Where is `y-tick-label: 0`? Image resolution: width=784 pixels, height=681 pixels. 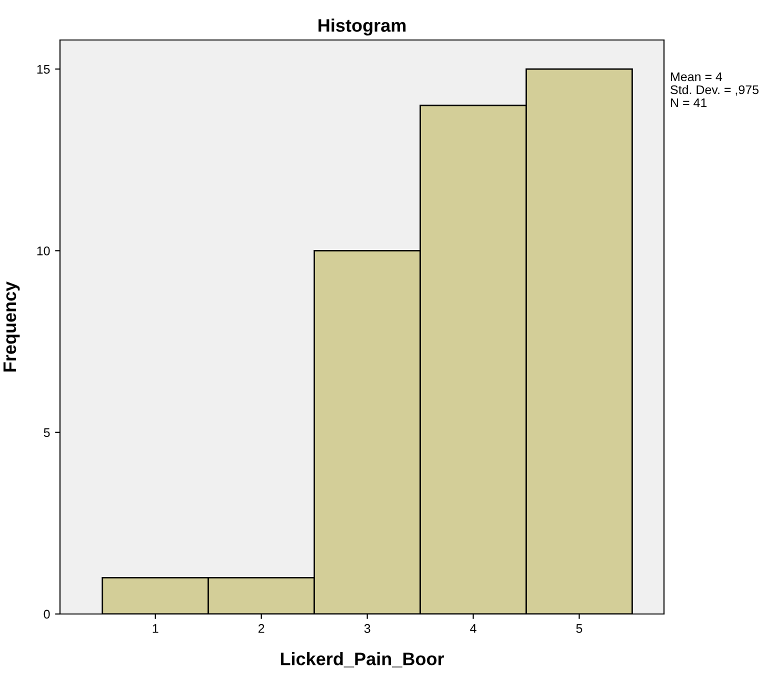 y-tick-label: 0 is located at coordinates (47, 614).